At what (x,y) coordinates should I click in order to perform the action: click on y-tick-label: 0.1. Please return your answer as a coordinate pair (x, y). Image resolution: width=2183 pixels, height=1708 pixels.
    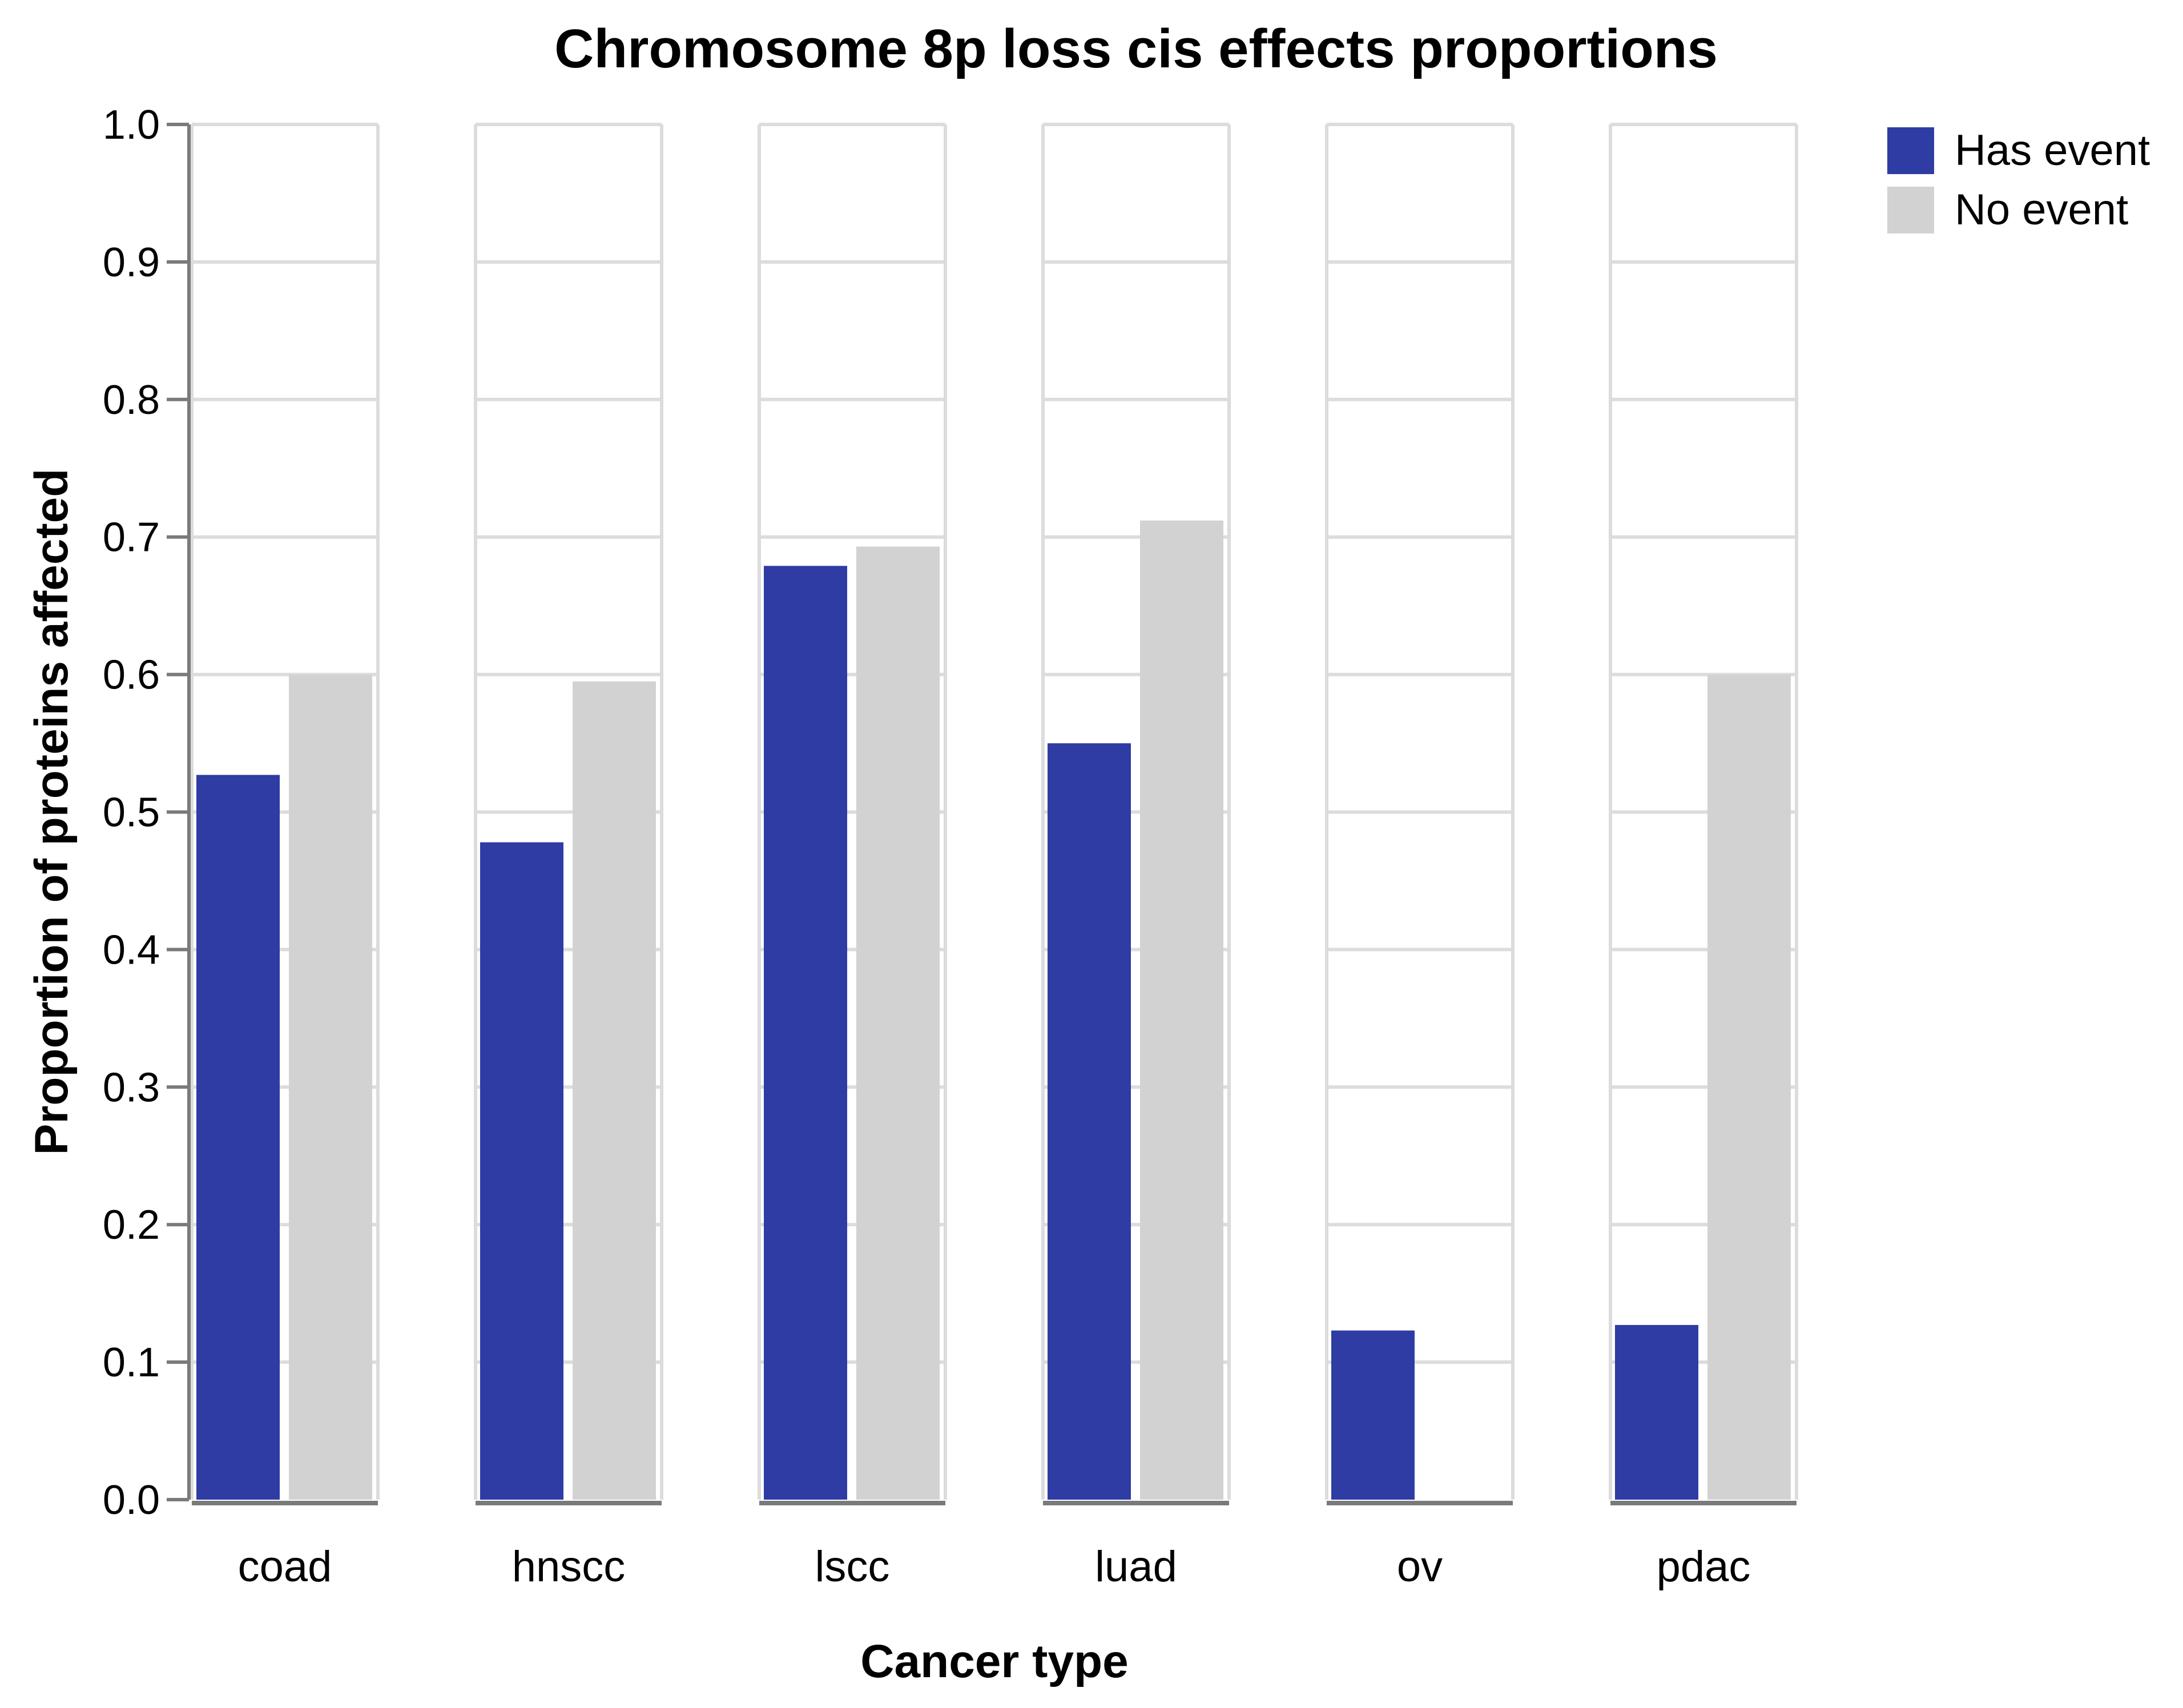
    Looking at the image, I should click on (131, 1362).